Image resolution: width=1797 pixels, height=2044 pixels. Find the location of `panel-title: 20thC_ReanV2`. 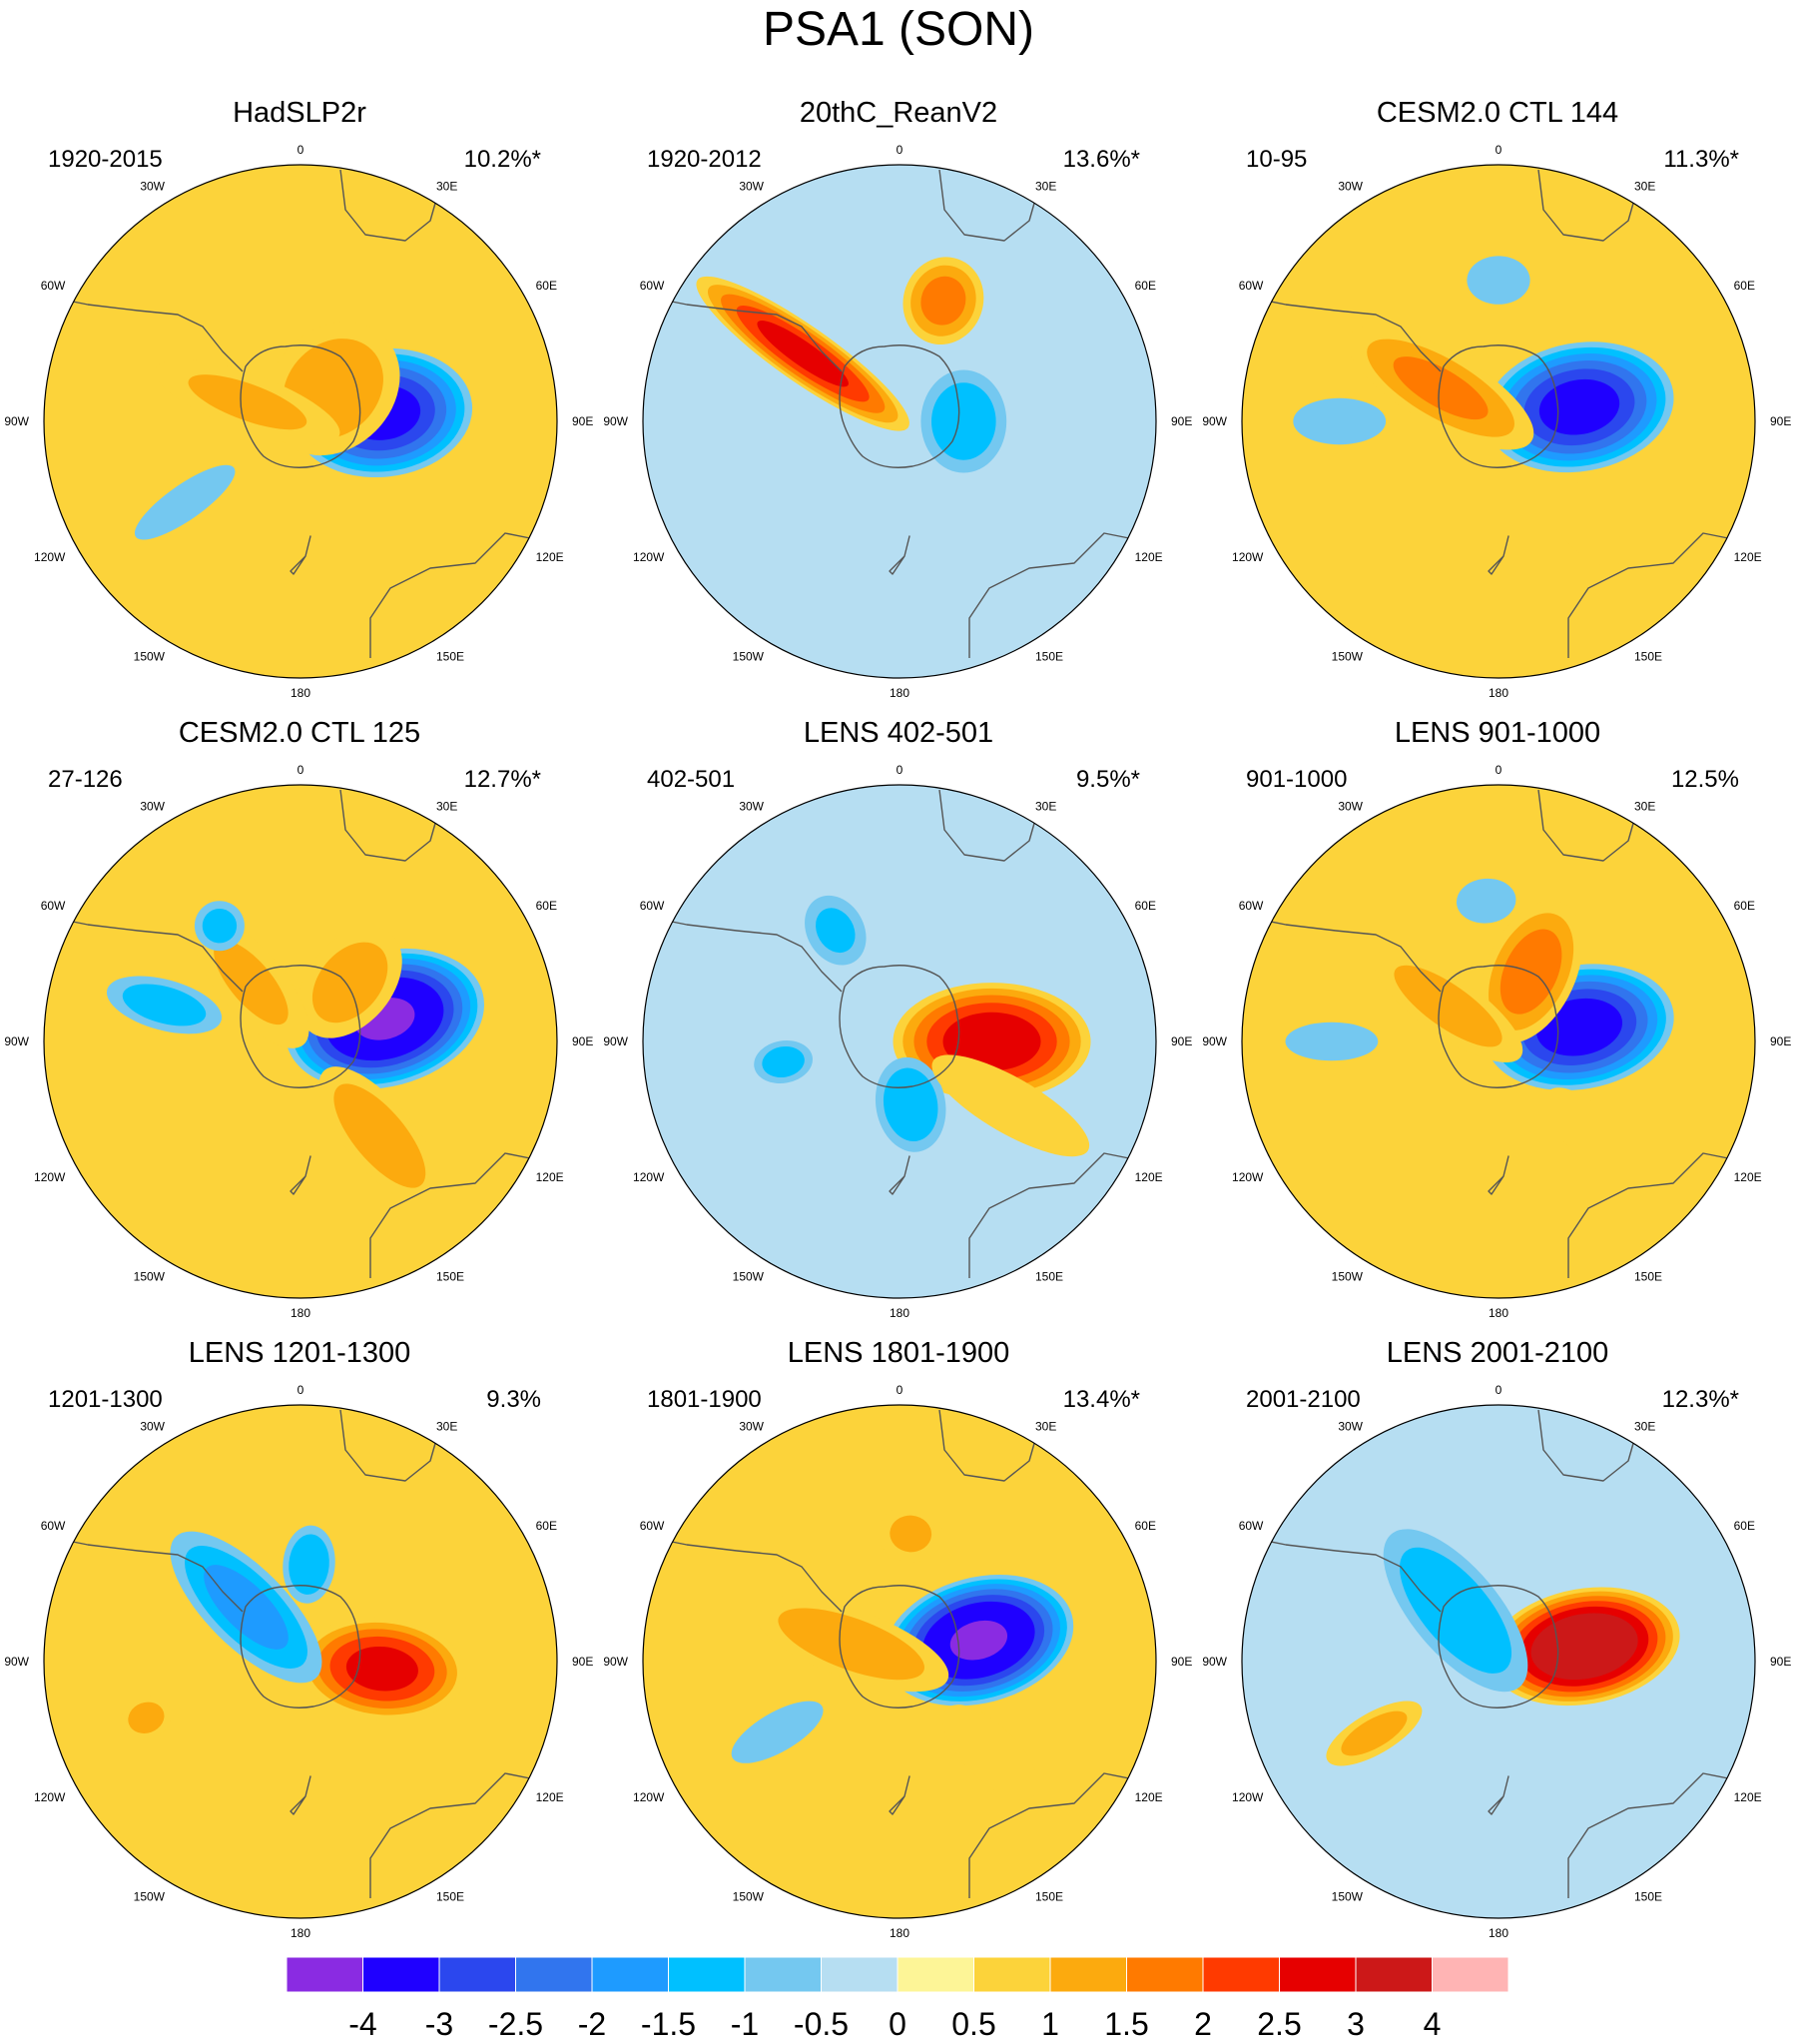

panel-title: 20thC_ReanV2 is located at coordinates (898, 113).